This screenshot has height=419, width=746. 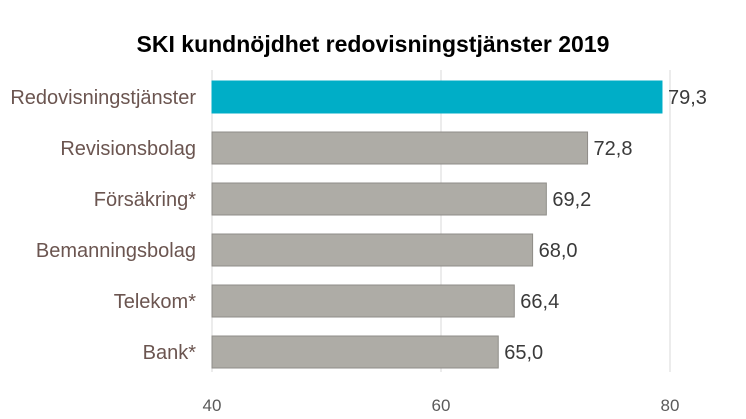 I want to click on category-label: Försäkring*, so click(x=145, y=200).